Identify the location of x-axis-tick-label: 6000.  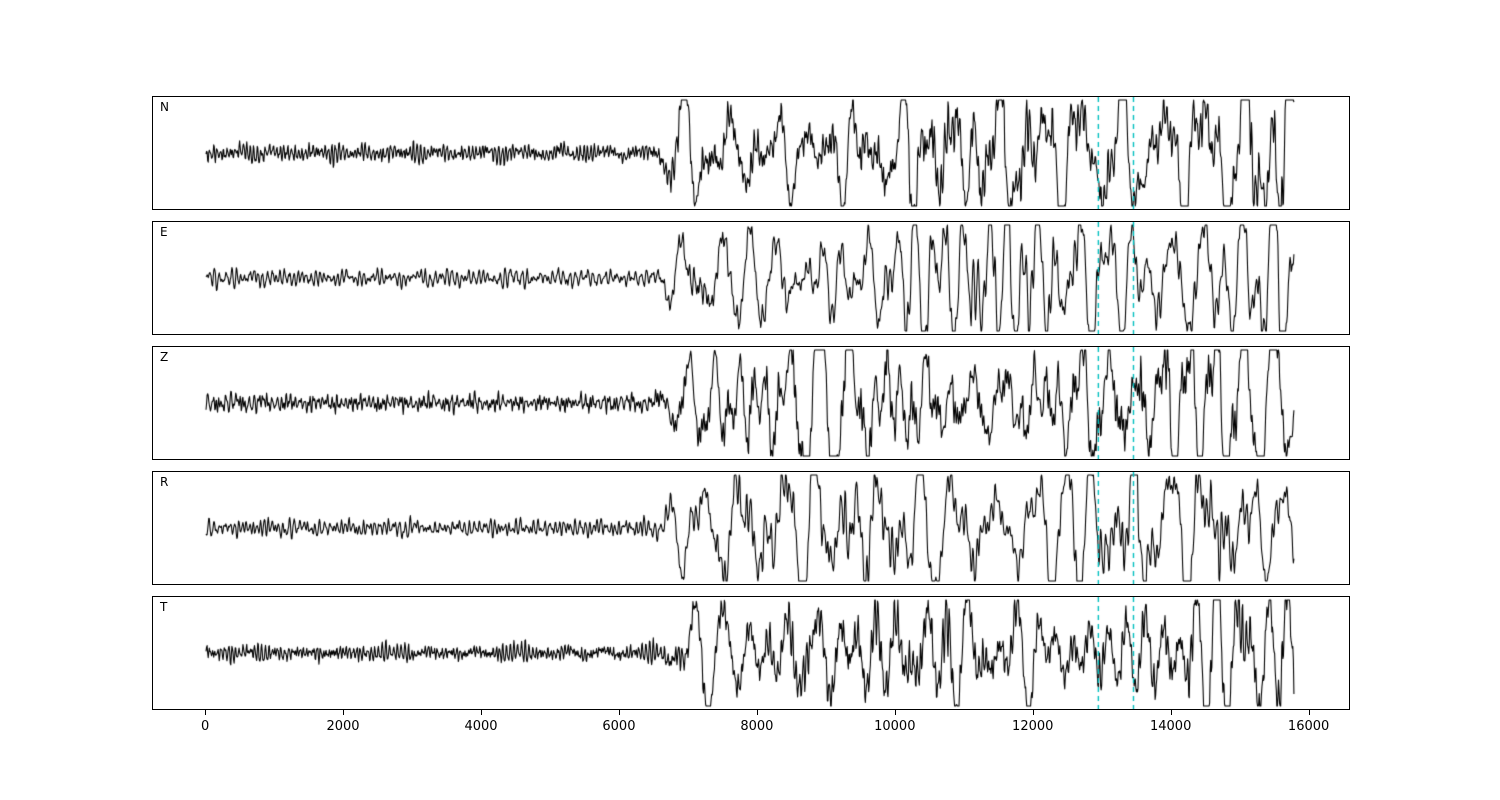
(619, 726).